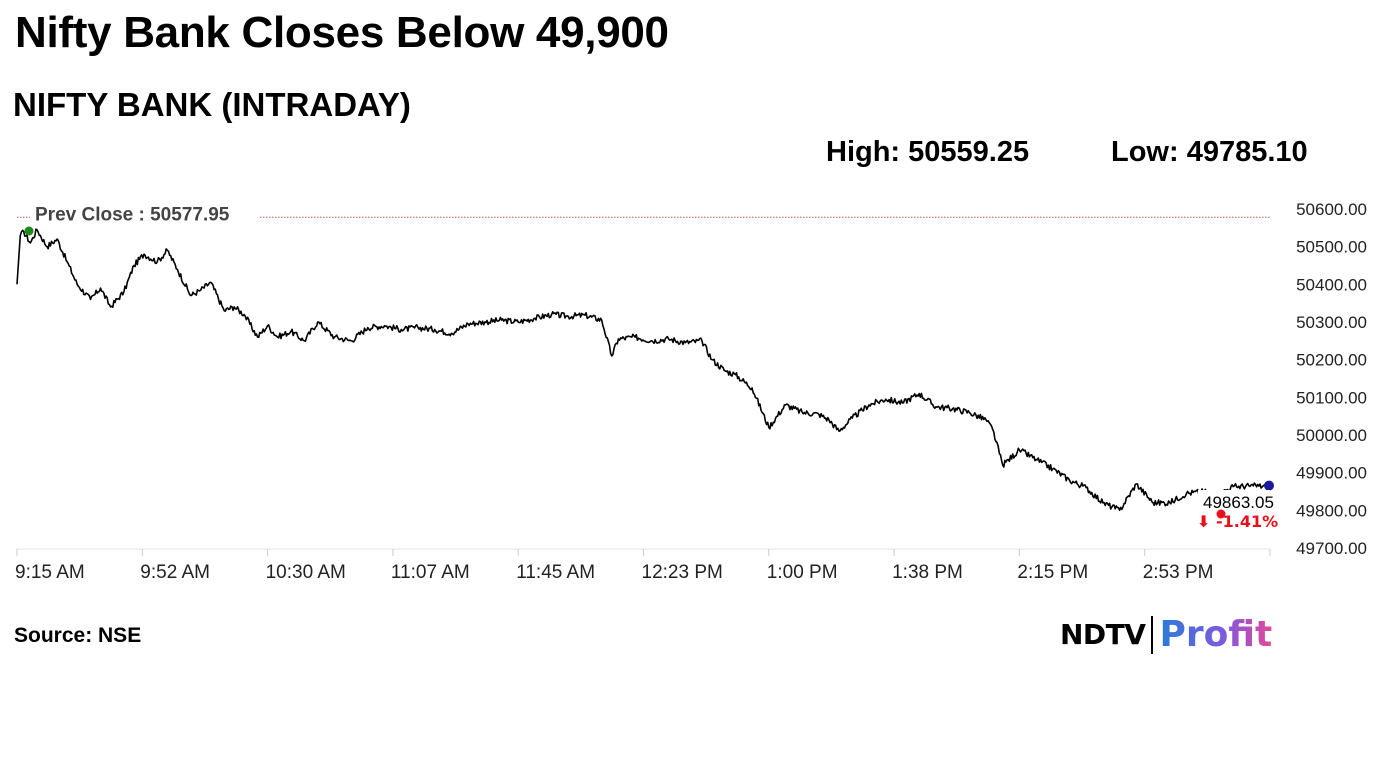  What do you see at coordinates (1238, 502) in the screenshot?
I see `last-value-label: 49863.05` at bounding box center [1238, 502].